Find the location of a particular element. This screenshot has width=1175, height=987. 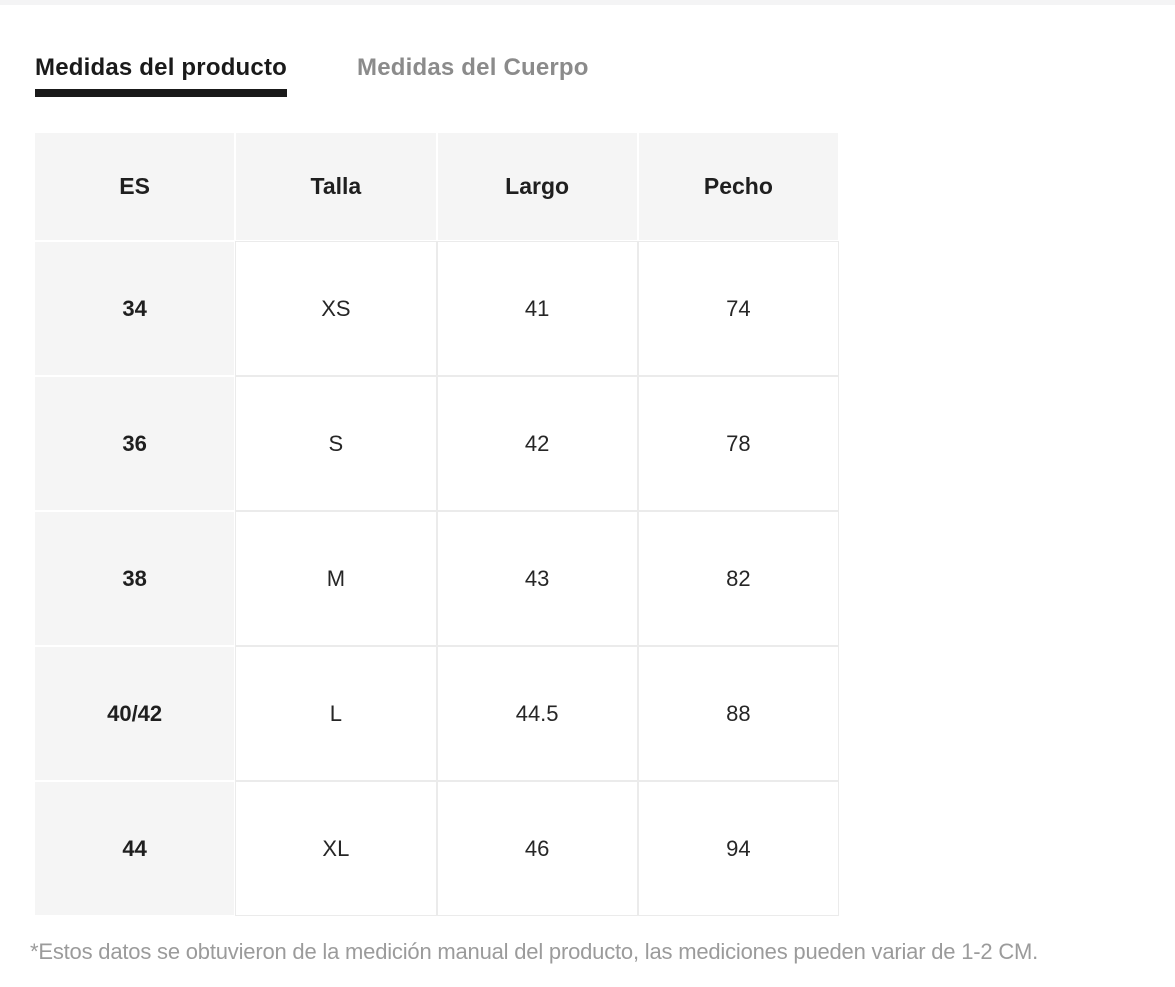

tab-body-measurements: Medidas del Cuerpo is located at coordinates (473, 68).